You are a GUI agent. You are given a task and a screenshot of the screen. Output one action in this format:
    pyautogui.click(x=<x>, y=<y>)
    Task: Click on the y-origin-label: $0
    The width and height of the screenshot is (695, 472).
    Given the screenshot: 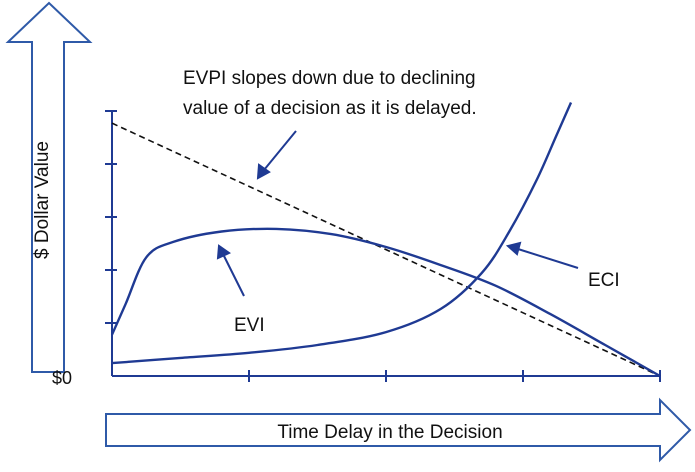 What is the action you would take?
    pyautogui.click(x=62, y=378)
    